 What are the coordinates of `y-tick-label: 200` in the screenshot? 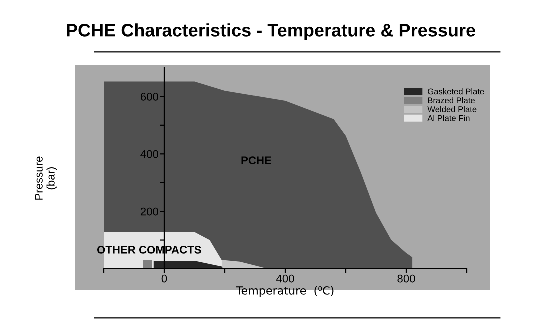 It's located at (149, 212).